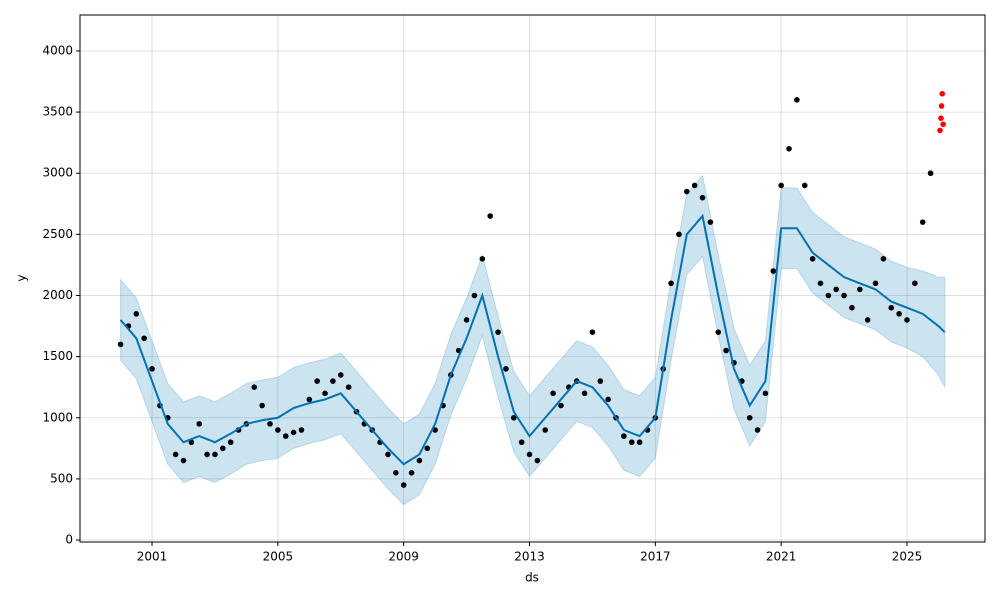 This screenshot has width=1000, height=600. What do you see at coordinates (57, 50) in the screenshot?
I see `y-tick-label: 4000` at bounding box center [57, 50].